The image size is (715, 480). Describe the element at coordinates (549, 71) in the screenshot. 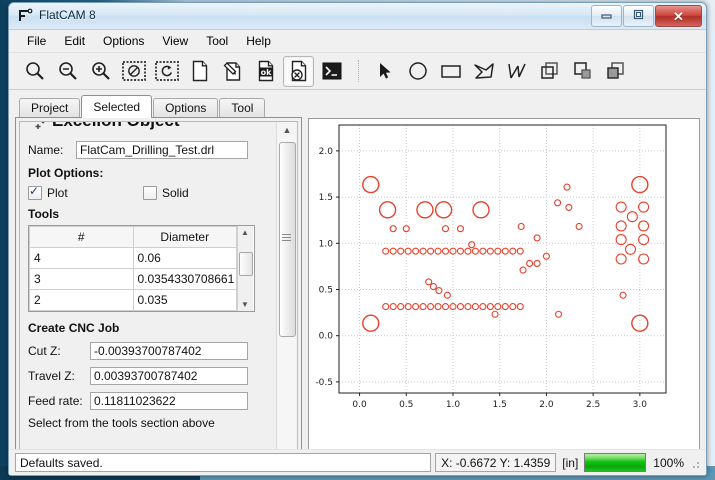

I see `union-icon` at that location.